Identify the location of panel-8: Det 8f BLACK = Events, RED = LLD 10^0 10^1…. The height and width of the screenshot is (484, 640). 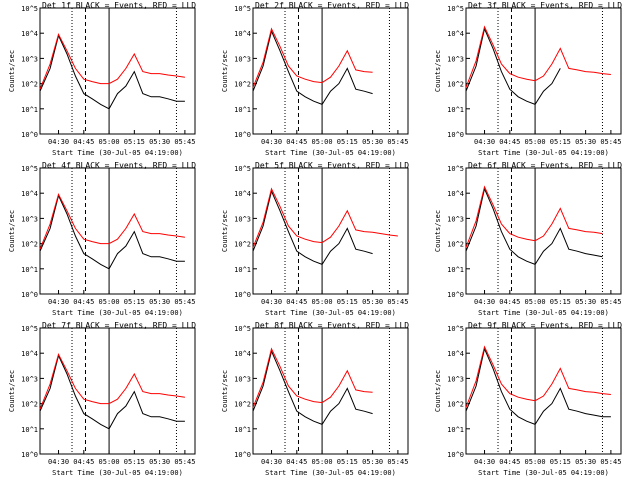
(315, 399).